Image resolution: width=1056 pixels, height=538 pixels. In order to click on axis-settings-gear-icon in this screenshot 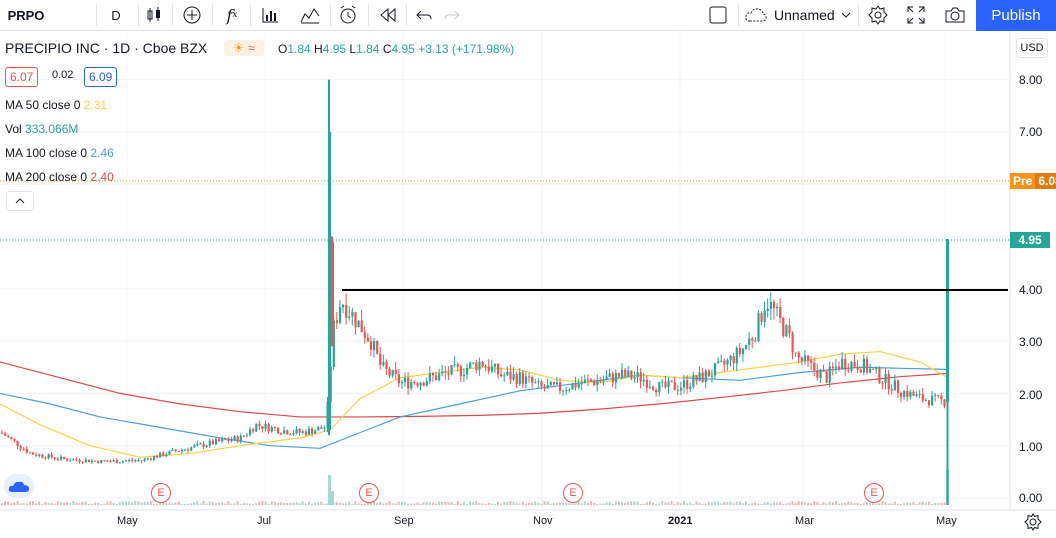, I will do `click(1033, 522)`.